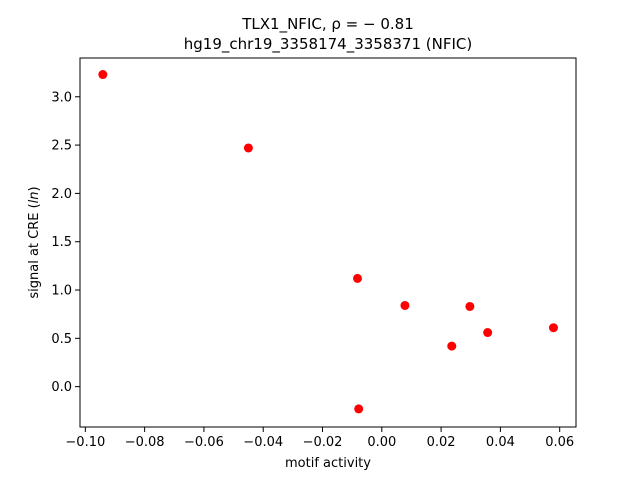  I want to click on y-tick-label: 2.5, so click(61, 146).